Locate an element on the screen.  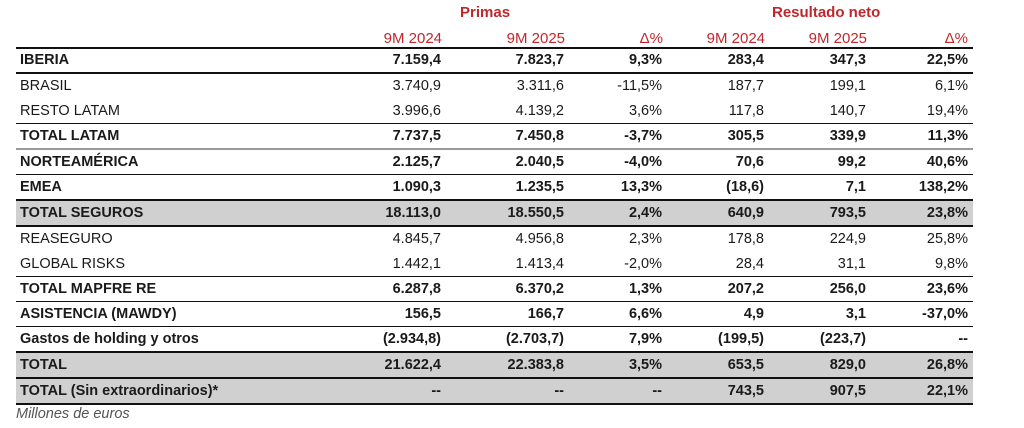
cell-value: 22,5% is located at coordinates (947, 60).